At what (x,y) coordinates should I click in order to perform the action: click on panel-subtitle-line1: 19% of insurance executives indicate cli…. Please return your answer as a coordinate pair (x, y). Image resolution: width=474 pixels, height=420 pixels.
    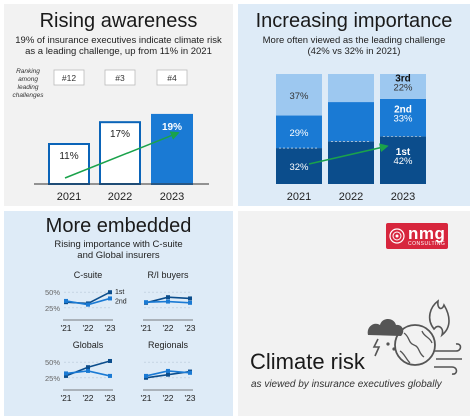
    Looking at the image, I should click on (118, 40).